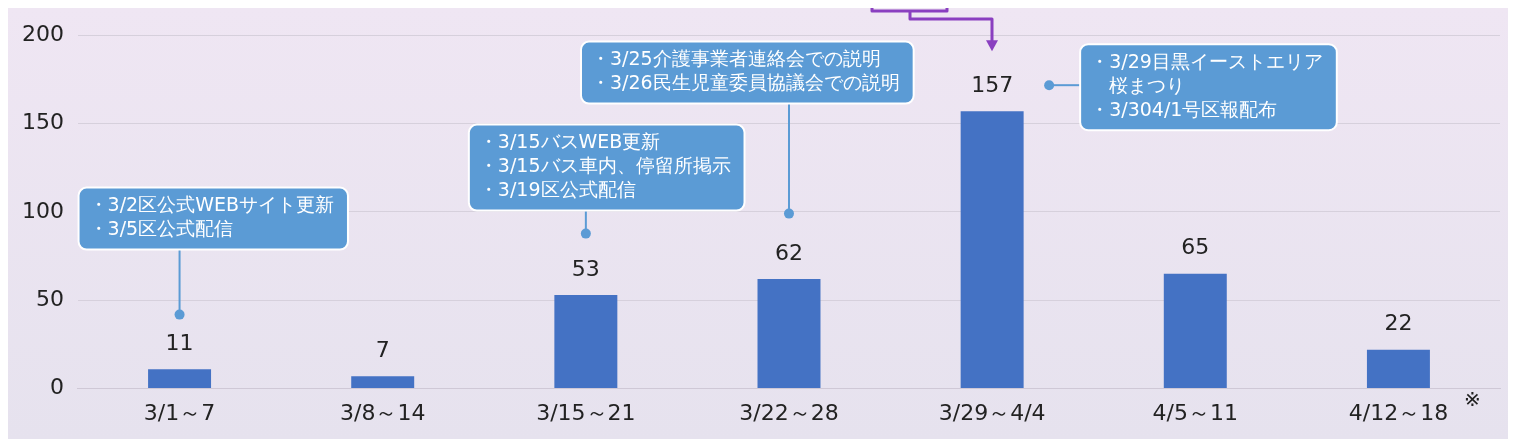 This screenshot has height=439, width=1516. What do you see at coordinates (1206, 72) in the screenshot?
I see `annotation: ・3/29目黒イーストエリア桜まつり` at bounding box center [1206, 72].